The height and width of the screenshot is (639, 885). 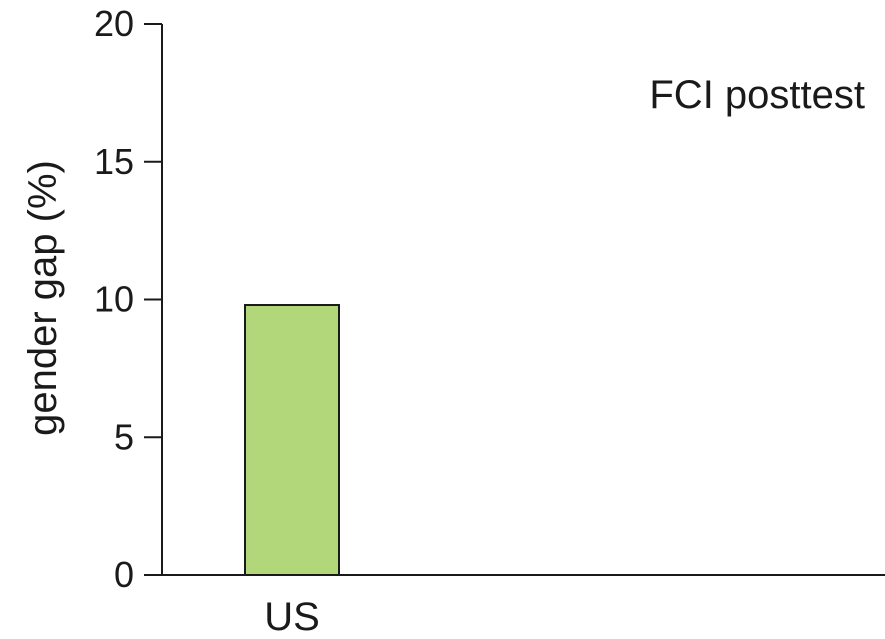 What do you see at coordinates (114, 23) in the screenshot?
I see `y-tick-label: 20` at bounding box center [114, 23].